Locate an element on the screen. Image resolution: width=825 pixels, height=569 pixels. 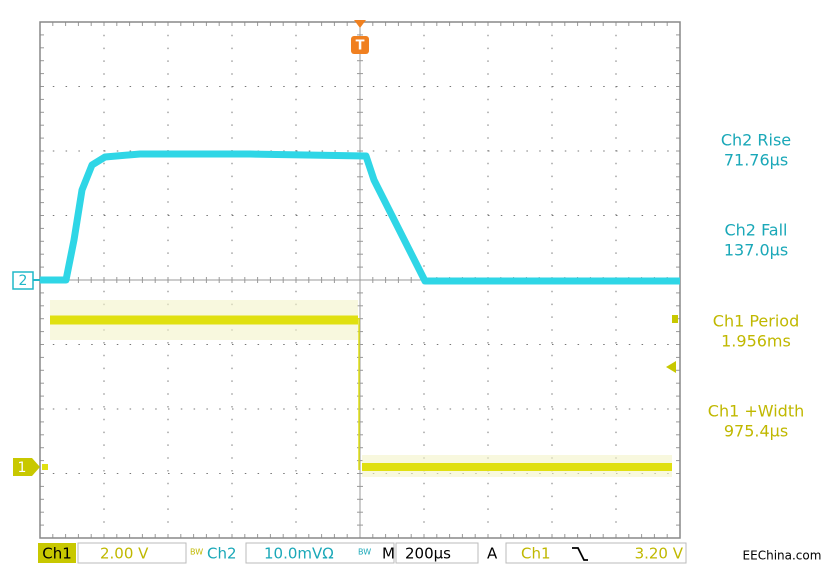
measurement-label: Ch1 +Width is located at coordinates (756, 411).